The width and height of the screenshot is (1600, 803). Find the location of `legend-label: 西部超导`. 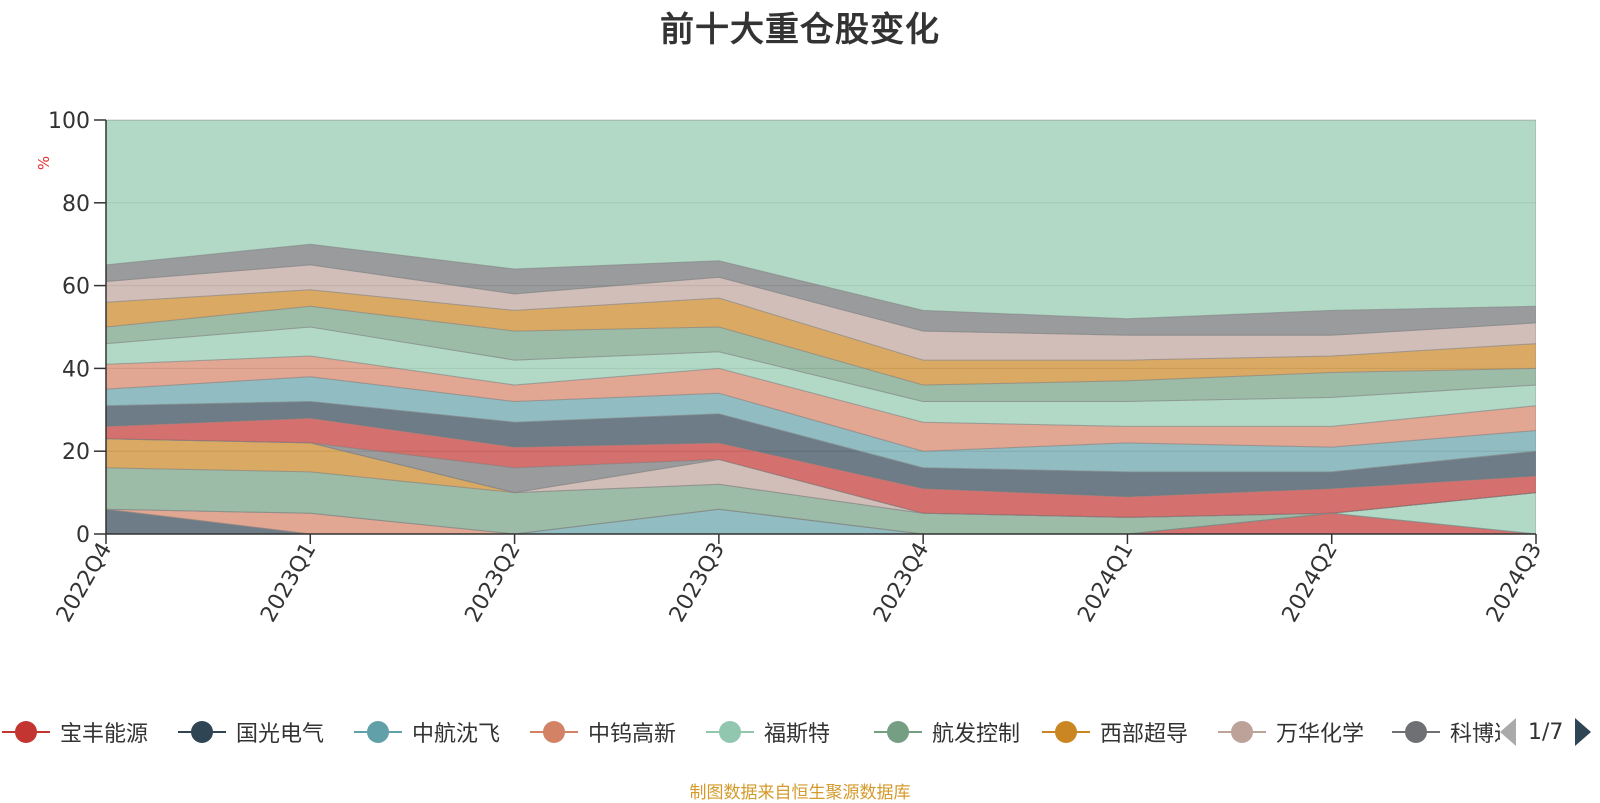

legend-label: 西部超导 is located at coordinates (1144, 734).